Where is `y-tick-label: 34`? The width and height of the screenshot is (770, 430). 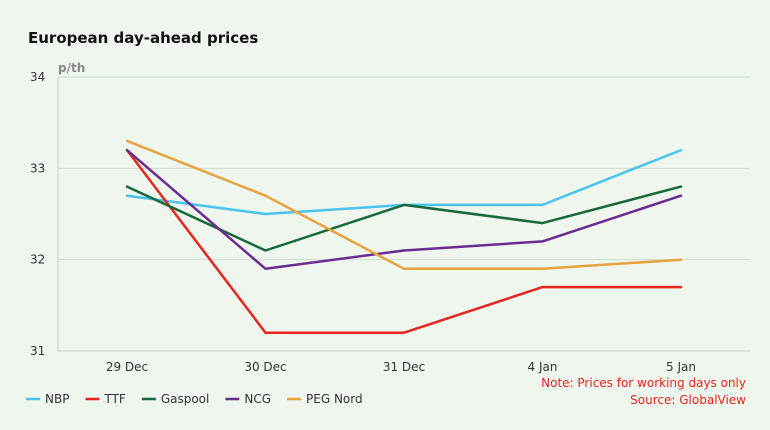 y-tick-label: 34 is located at coordinates (37, 77).